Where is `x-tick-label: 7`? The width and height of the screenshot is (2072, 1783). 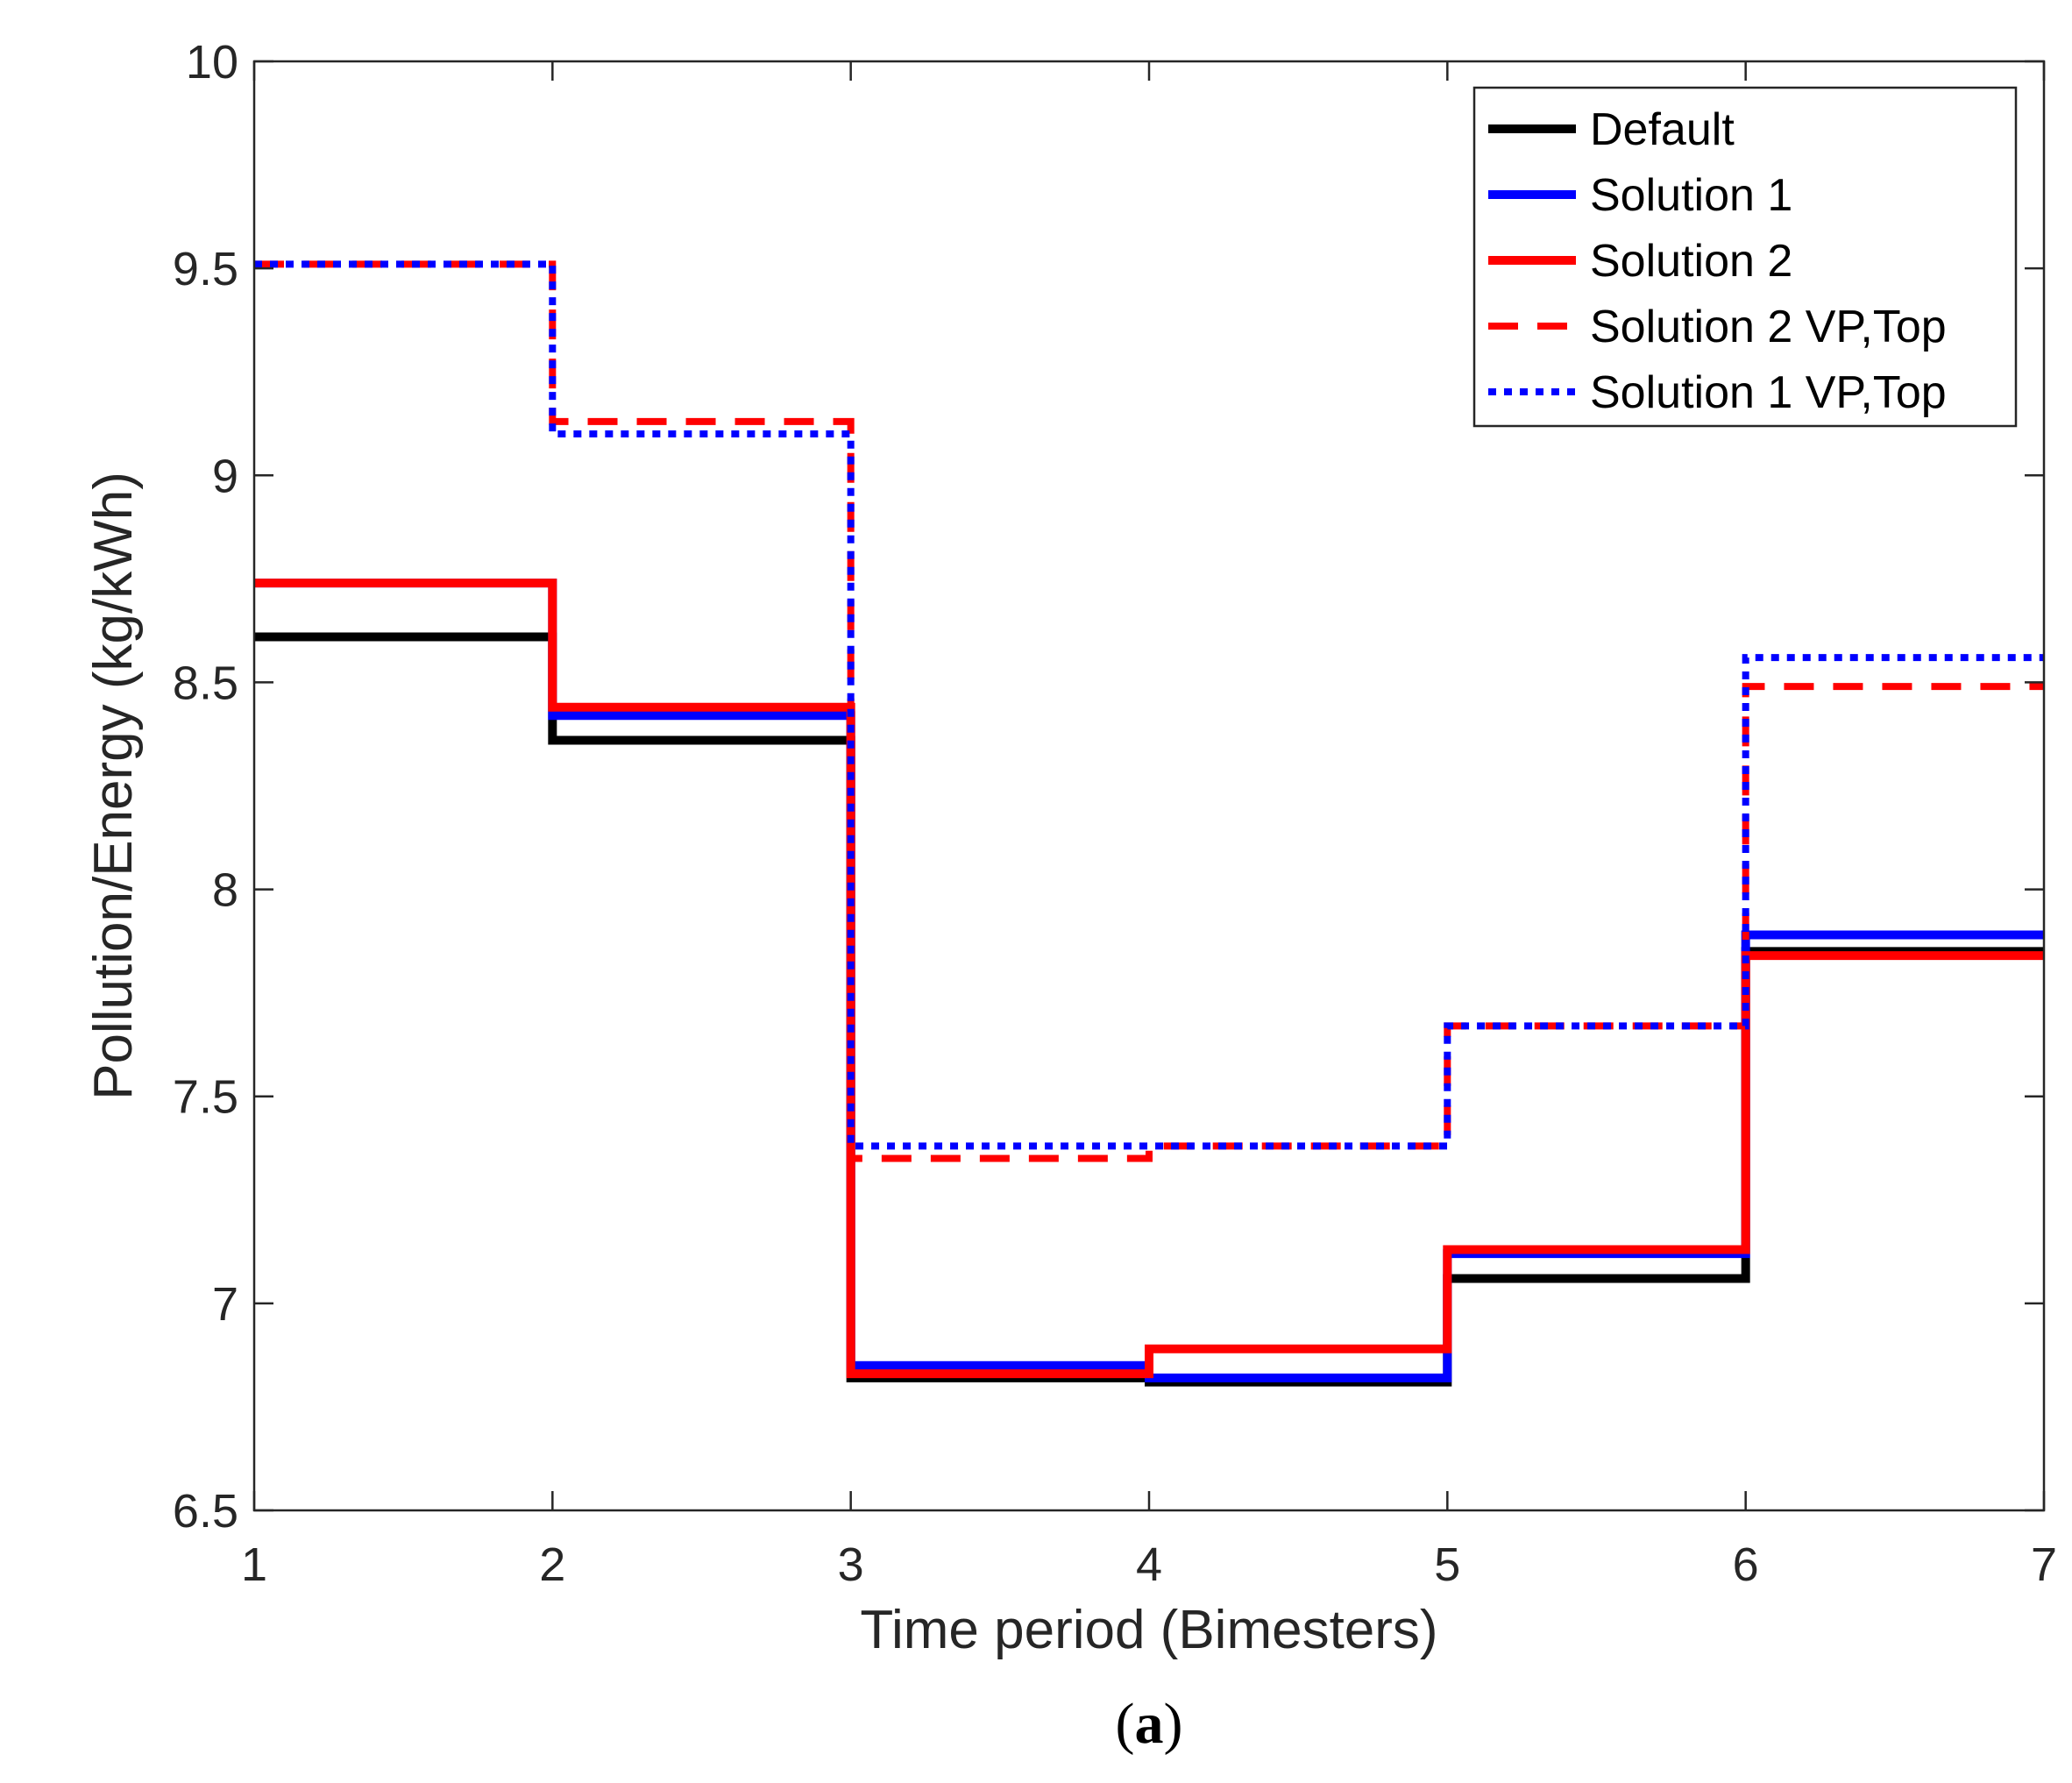
x-tick-label: 7 is located at coordinates (2044, 1564).